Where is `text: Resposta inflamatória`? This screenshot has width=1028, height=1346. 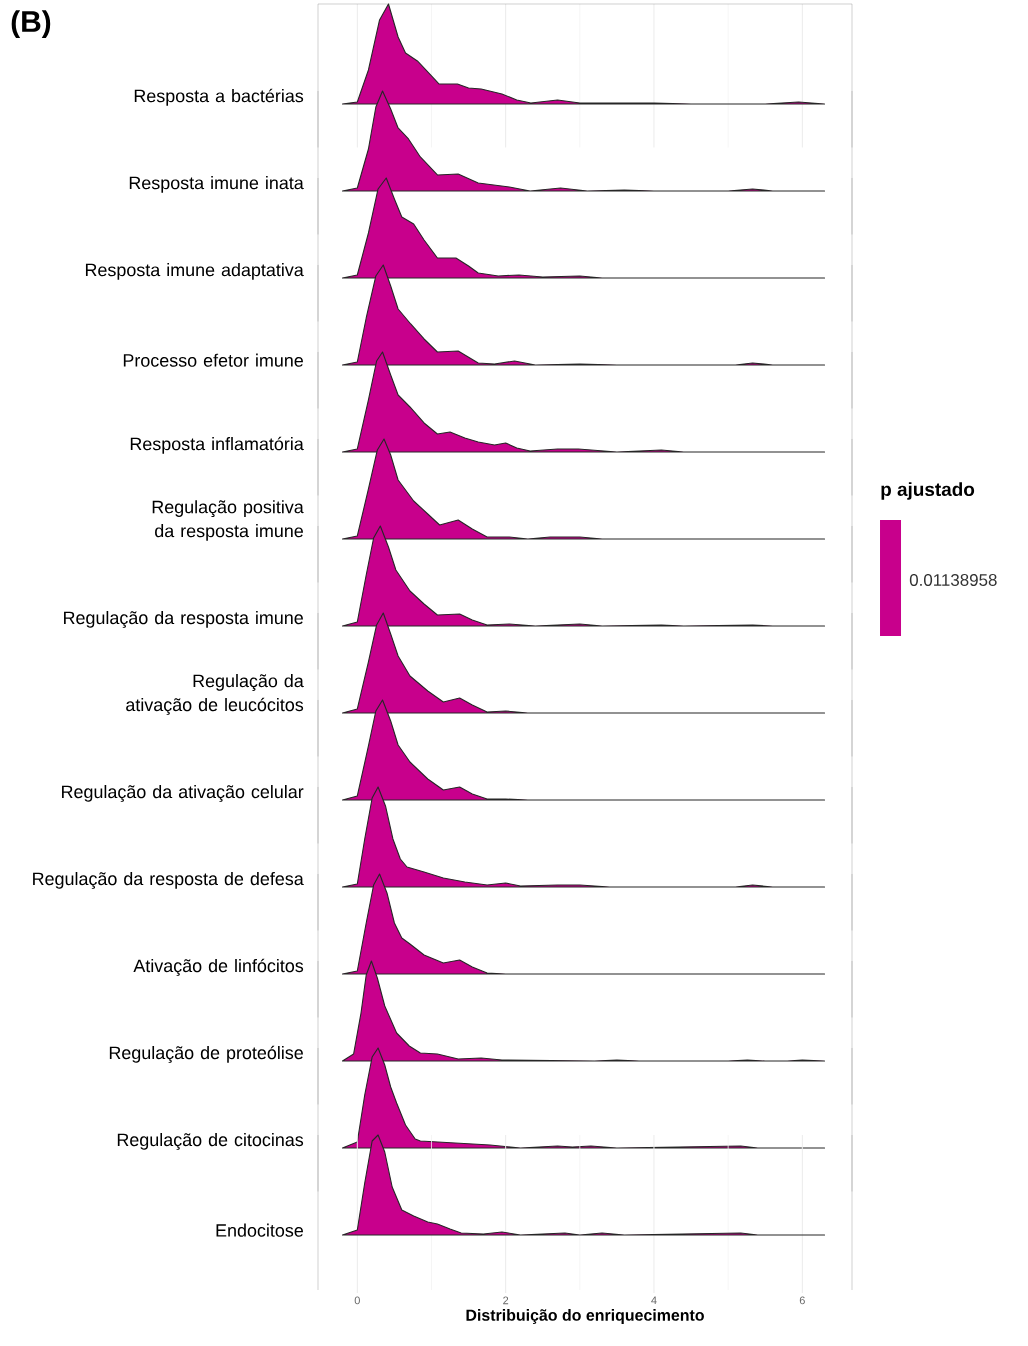
text: Resposta inflamatória is located at coordinates (217, 445).